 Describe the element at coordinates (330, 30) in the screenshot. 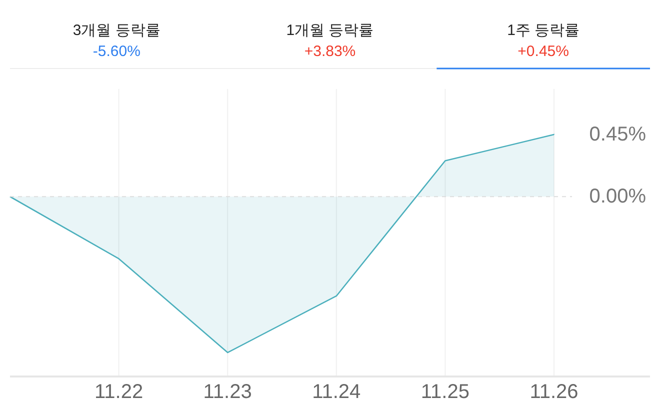

I see `text: 1개월 등락률` at that location.